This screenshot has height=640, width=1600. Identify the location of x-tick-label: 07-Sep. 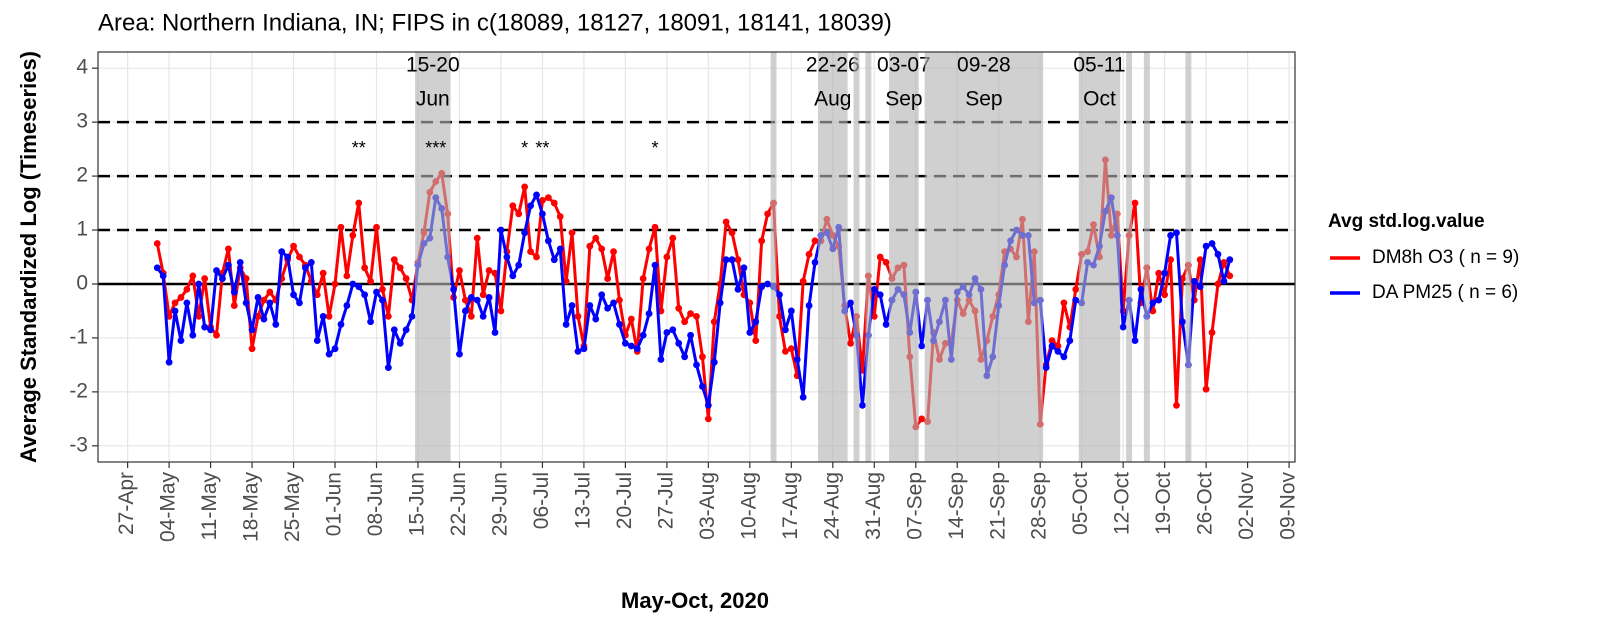
(914, 506).